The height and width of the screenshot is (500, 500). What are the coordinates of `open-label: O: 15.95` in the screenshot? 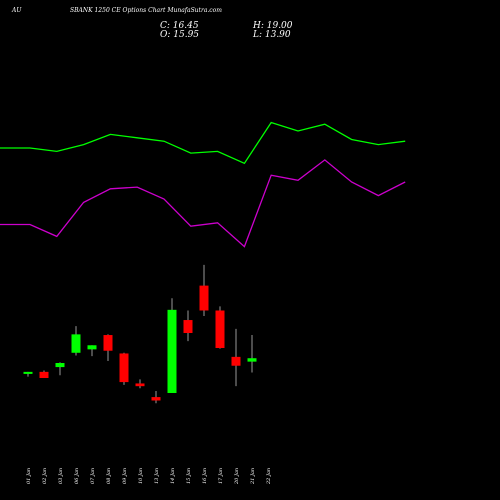 It's located at (179, 35).